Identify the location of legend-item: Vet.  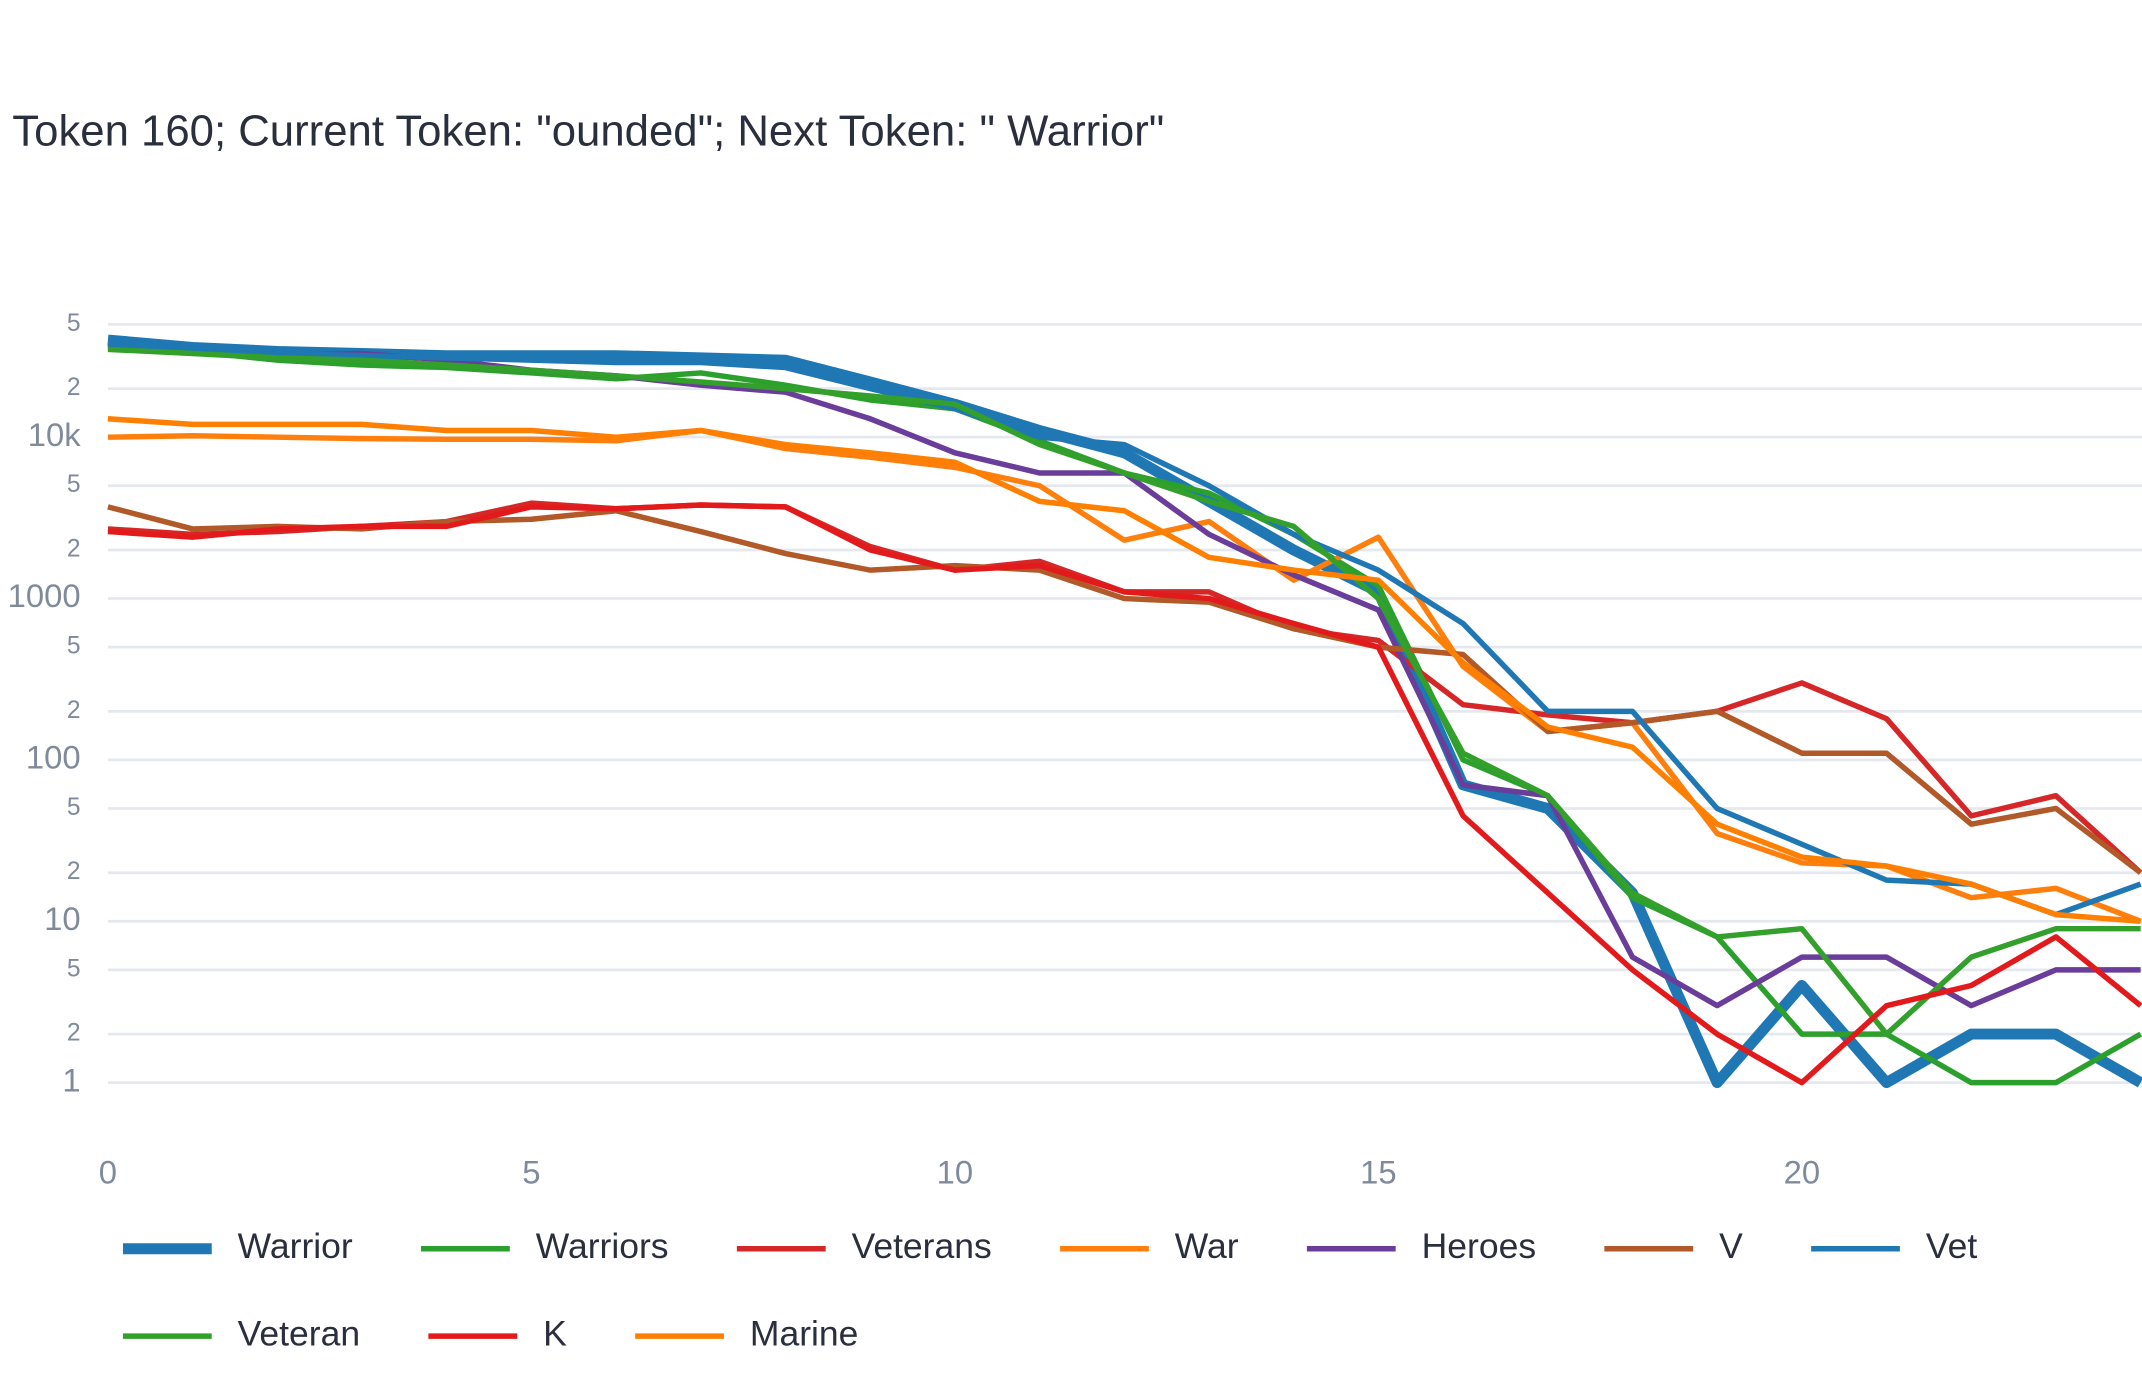
(1894, 1246).